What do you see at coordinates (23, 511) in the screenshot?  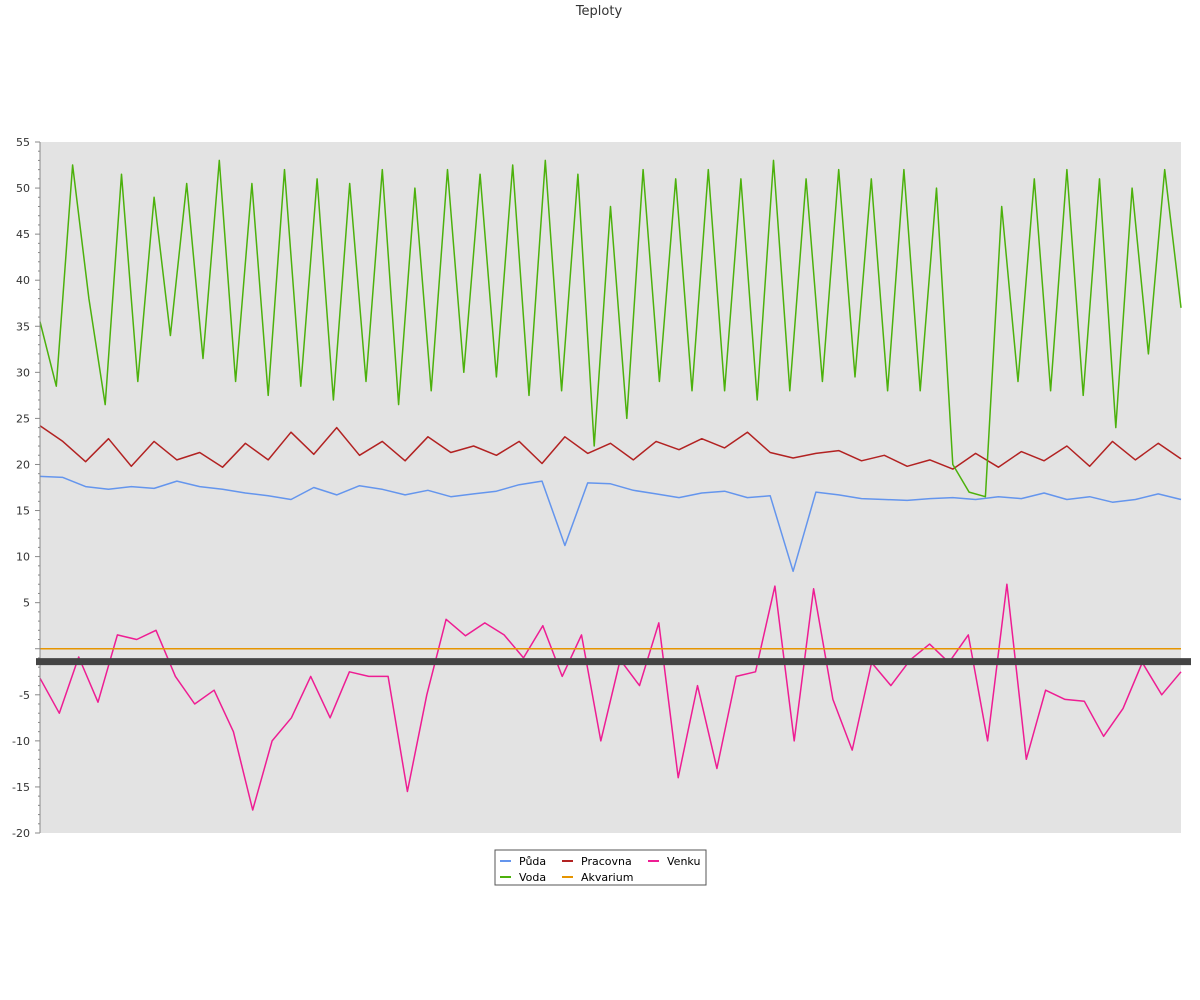 I see `y-tick-label: 15` at bounding box center [23, 511].